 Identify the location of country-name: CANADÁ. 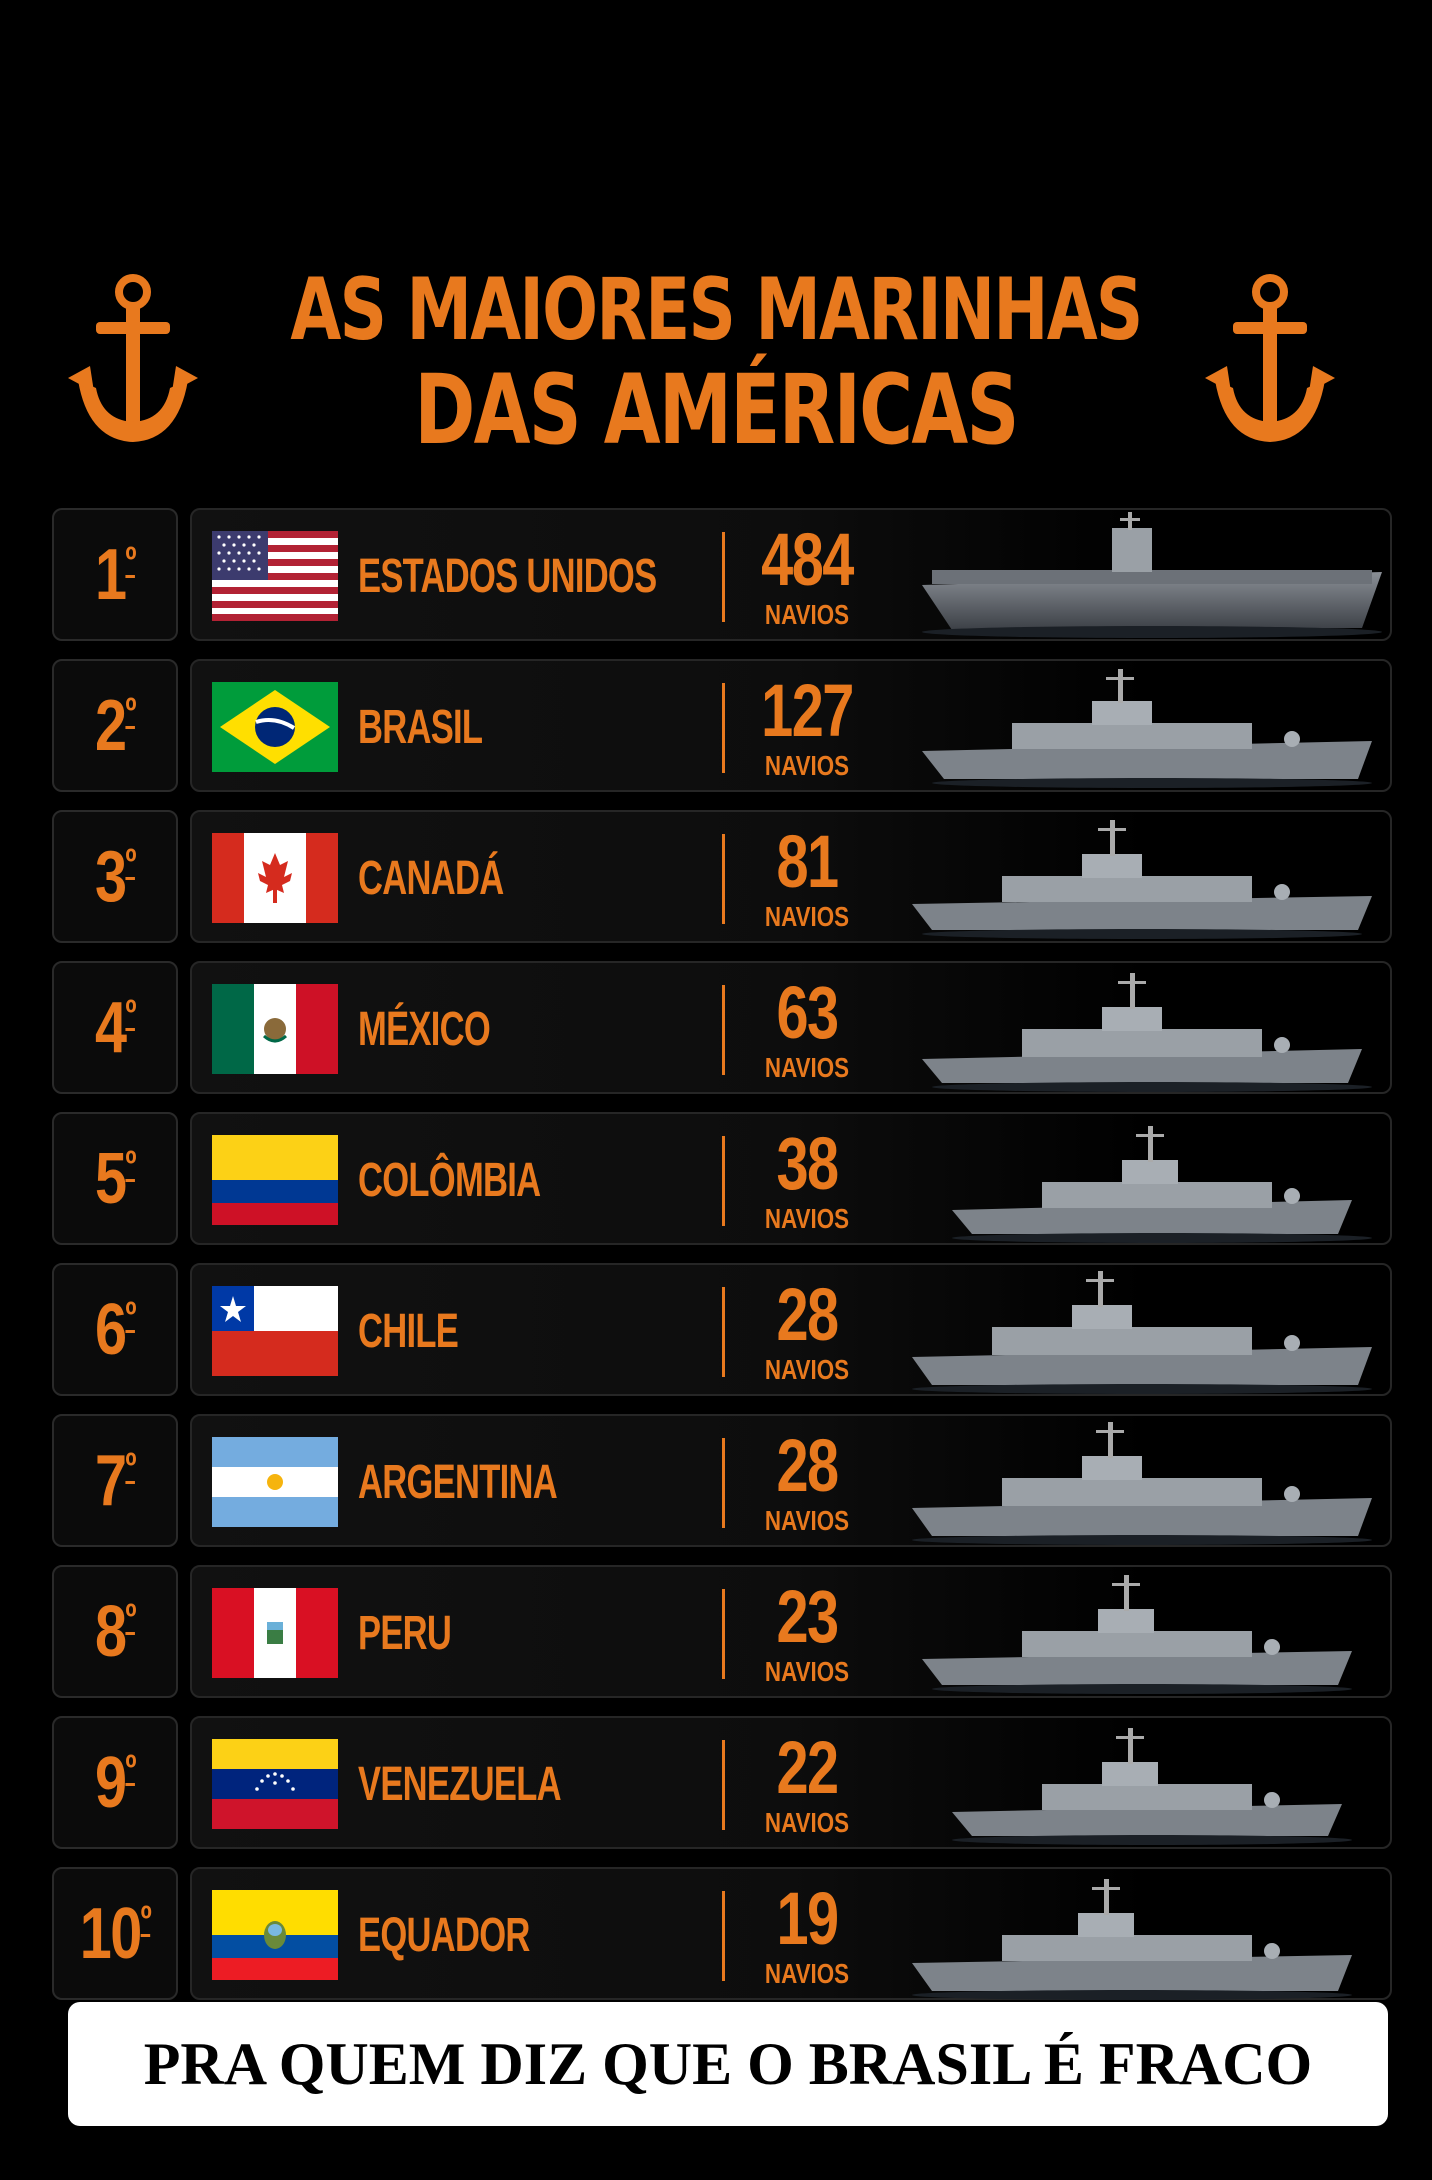
(431, 878).